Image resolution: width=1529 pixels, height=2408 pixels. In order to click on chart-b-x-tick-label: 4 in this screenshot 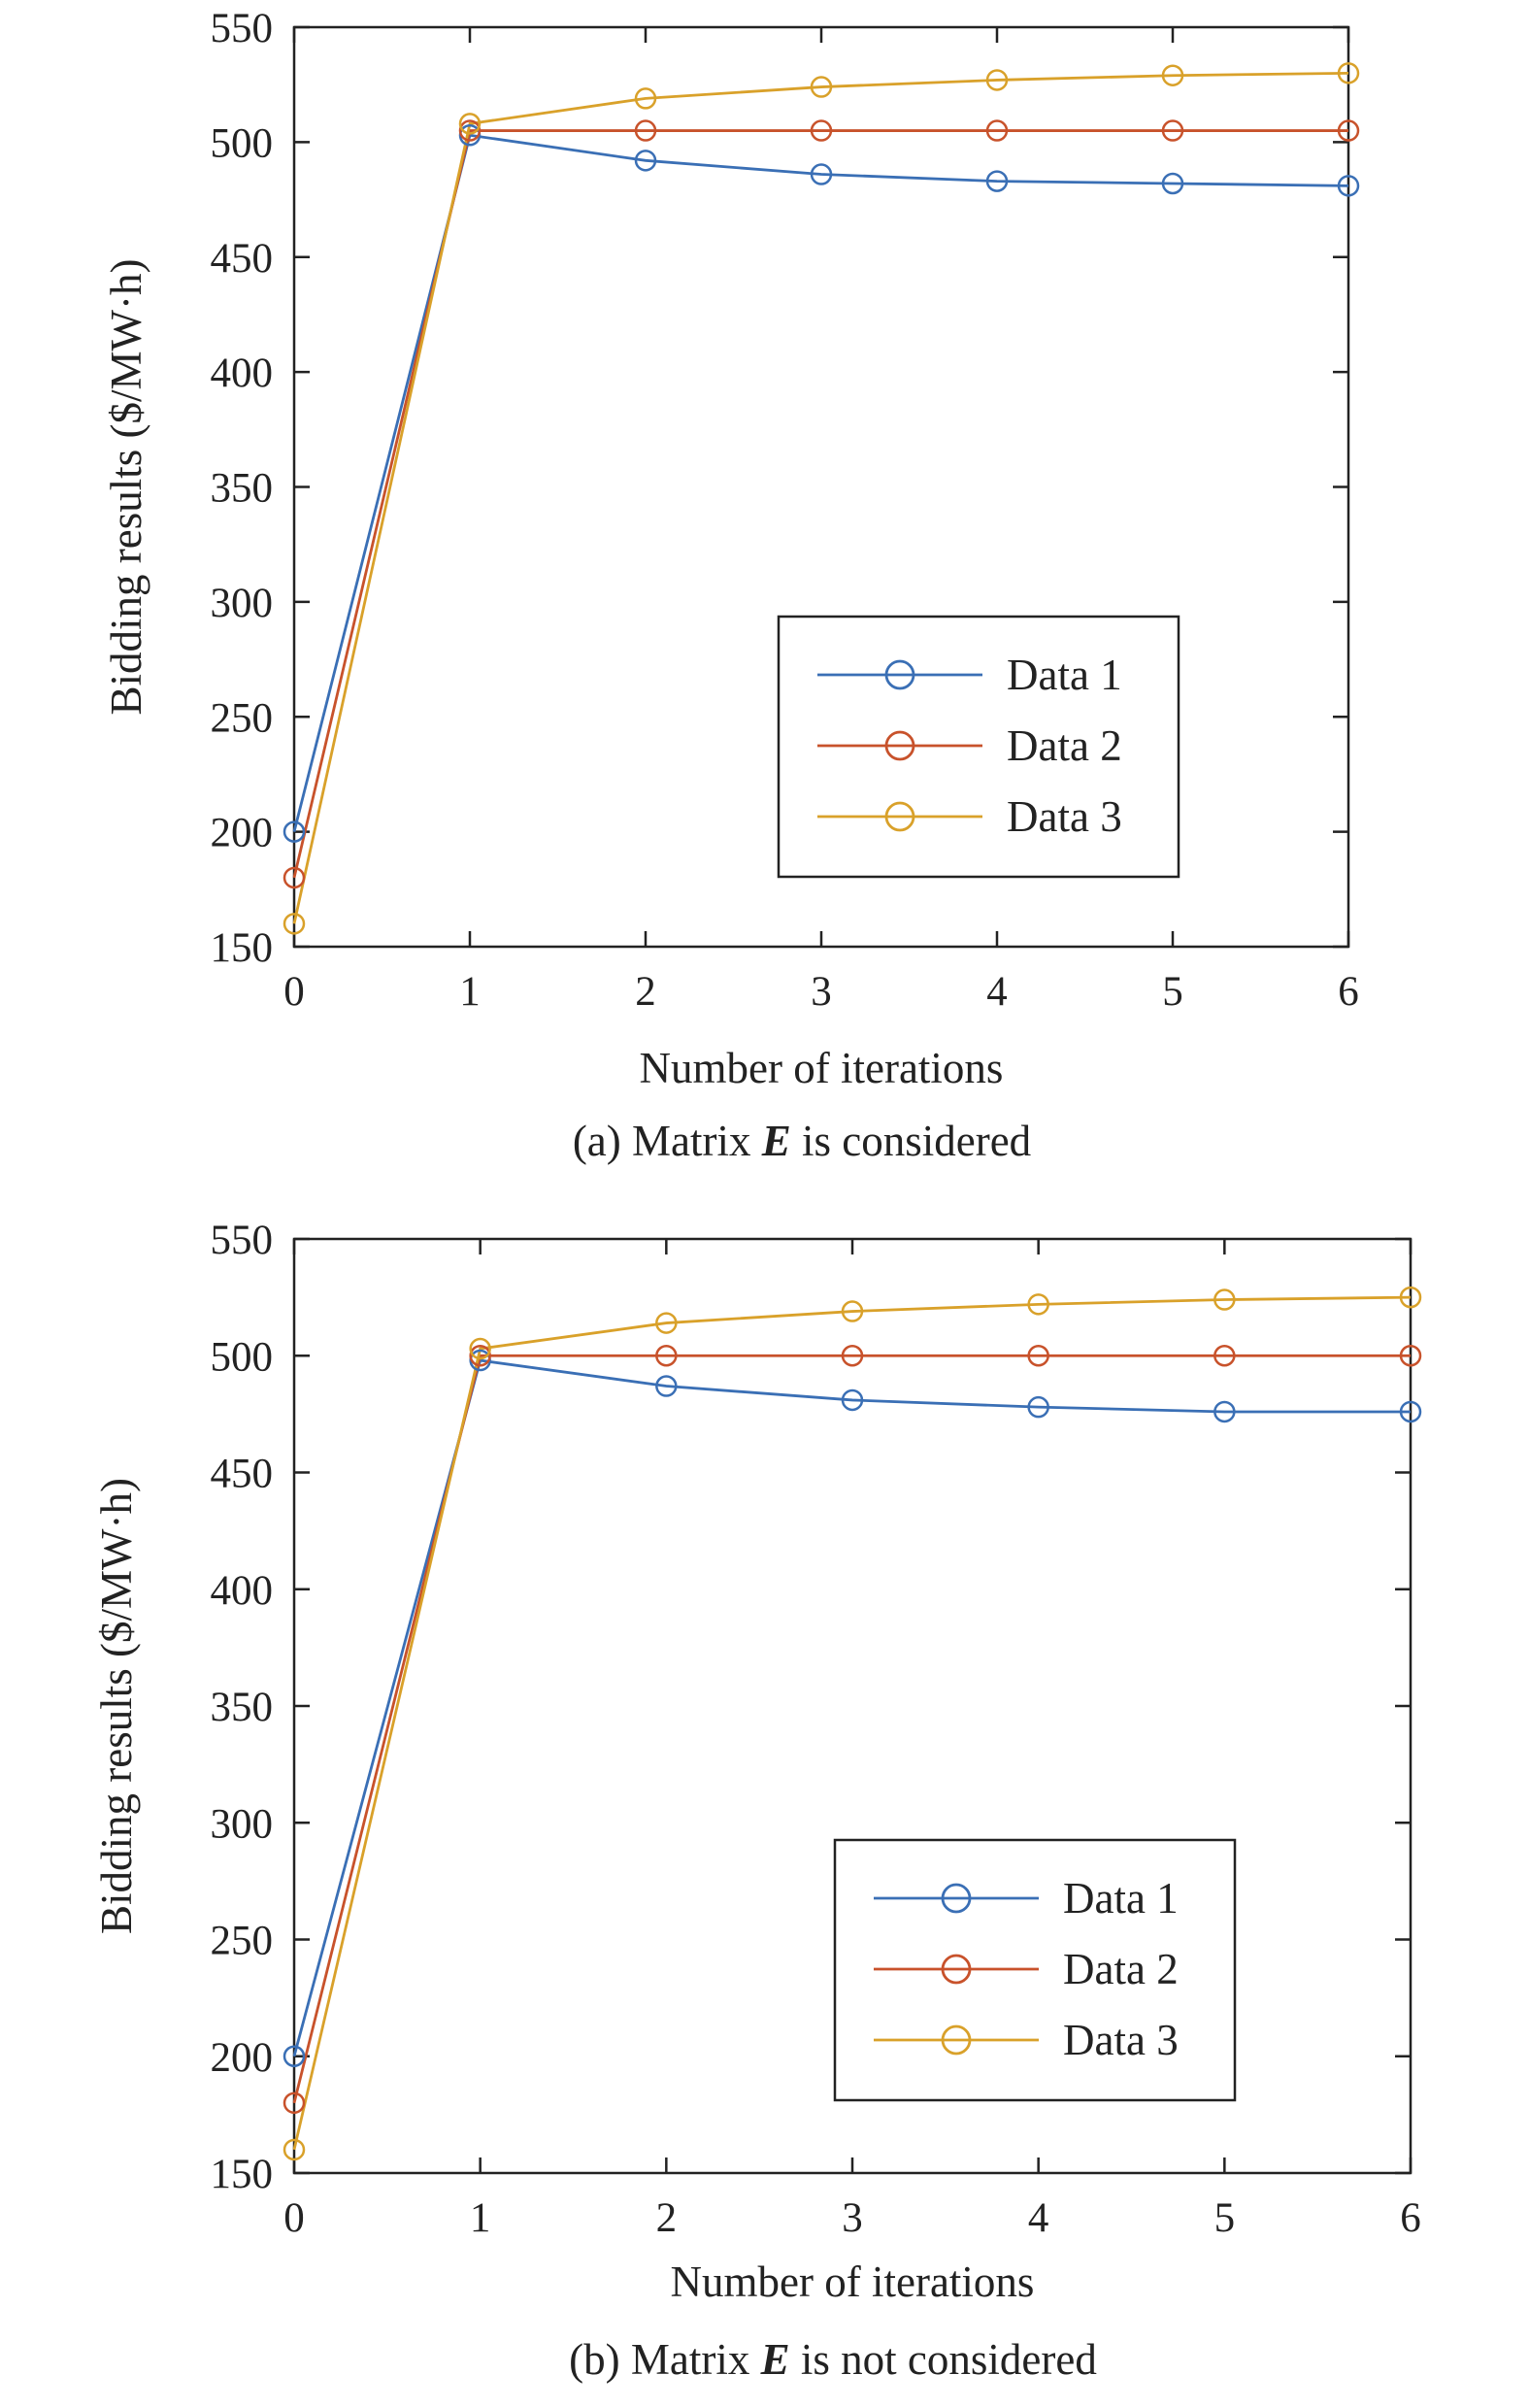, I will do `click(1038, 2218)`.